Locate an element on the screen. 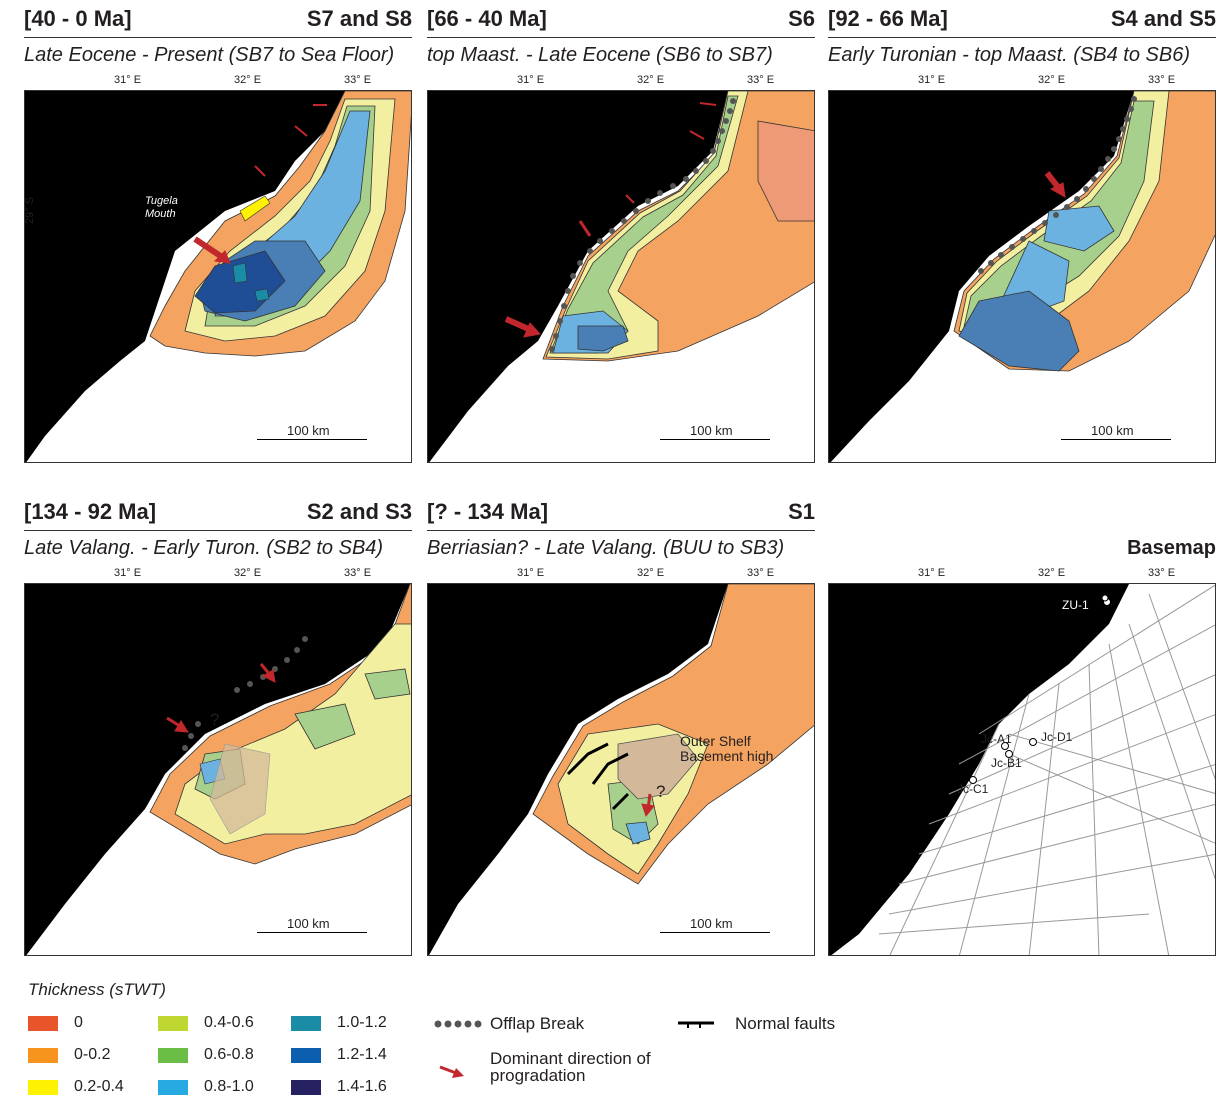 Image resolution: width=1216 pixels, height=1096 pixels. seismic-basemap: ZU-1 Jc-A1 Jc-D1 Jc-B1 Jc-C1 is located at coordinates (1022, 769).